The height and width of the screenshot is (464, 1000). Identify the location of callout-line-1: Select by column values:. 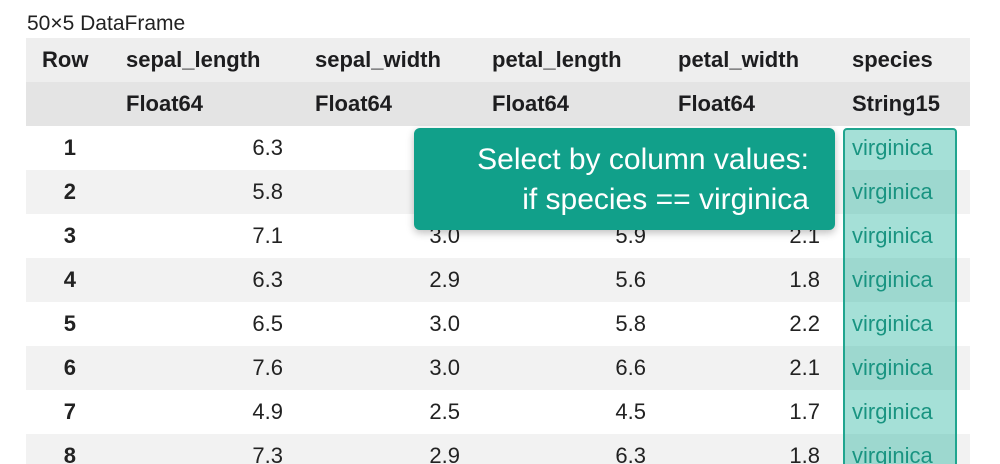
(643, 159).